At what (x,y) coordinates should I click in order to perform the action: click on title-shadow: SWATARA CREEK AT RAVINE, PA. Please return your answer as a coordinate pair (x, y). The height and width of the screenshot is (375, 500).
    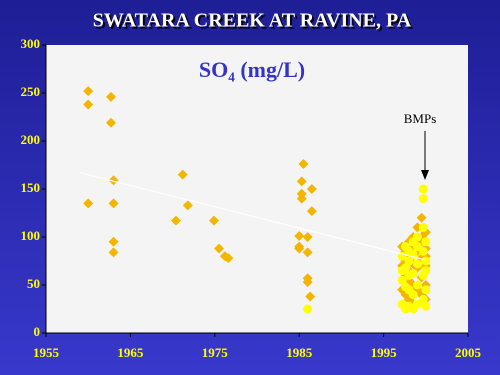
    Looking at the image, I should click on (254, 23).